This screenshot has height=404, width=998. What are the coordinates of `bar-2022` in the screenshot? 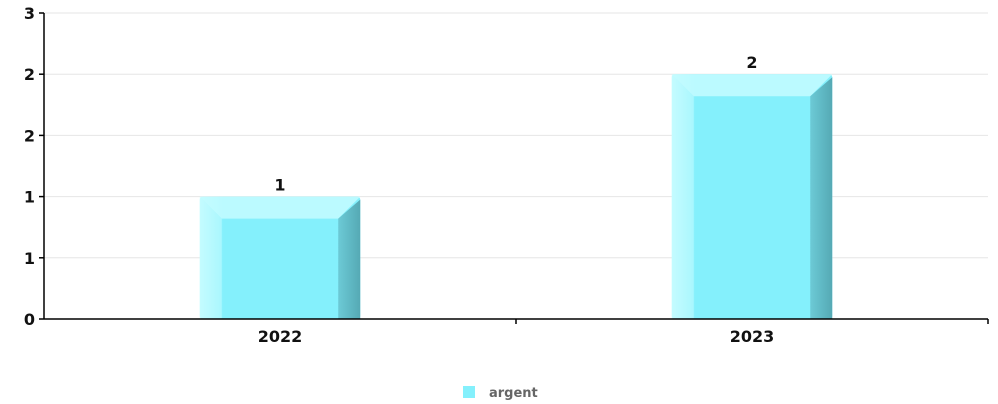 It's located at (280, 257).